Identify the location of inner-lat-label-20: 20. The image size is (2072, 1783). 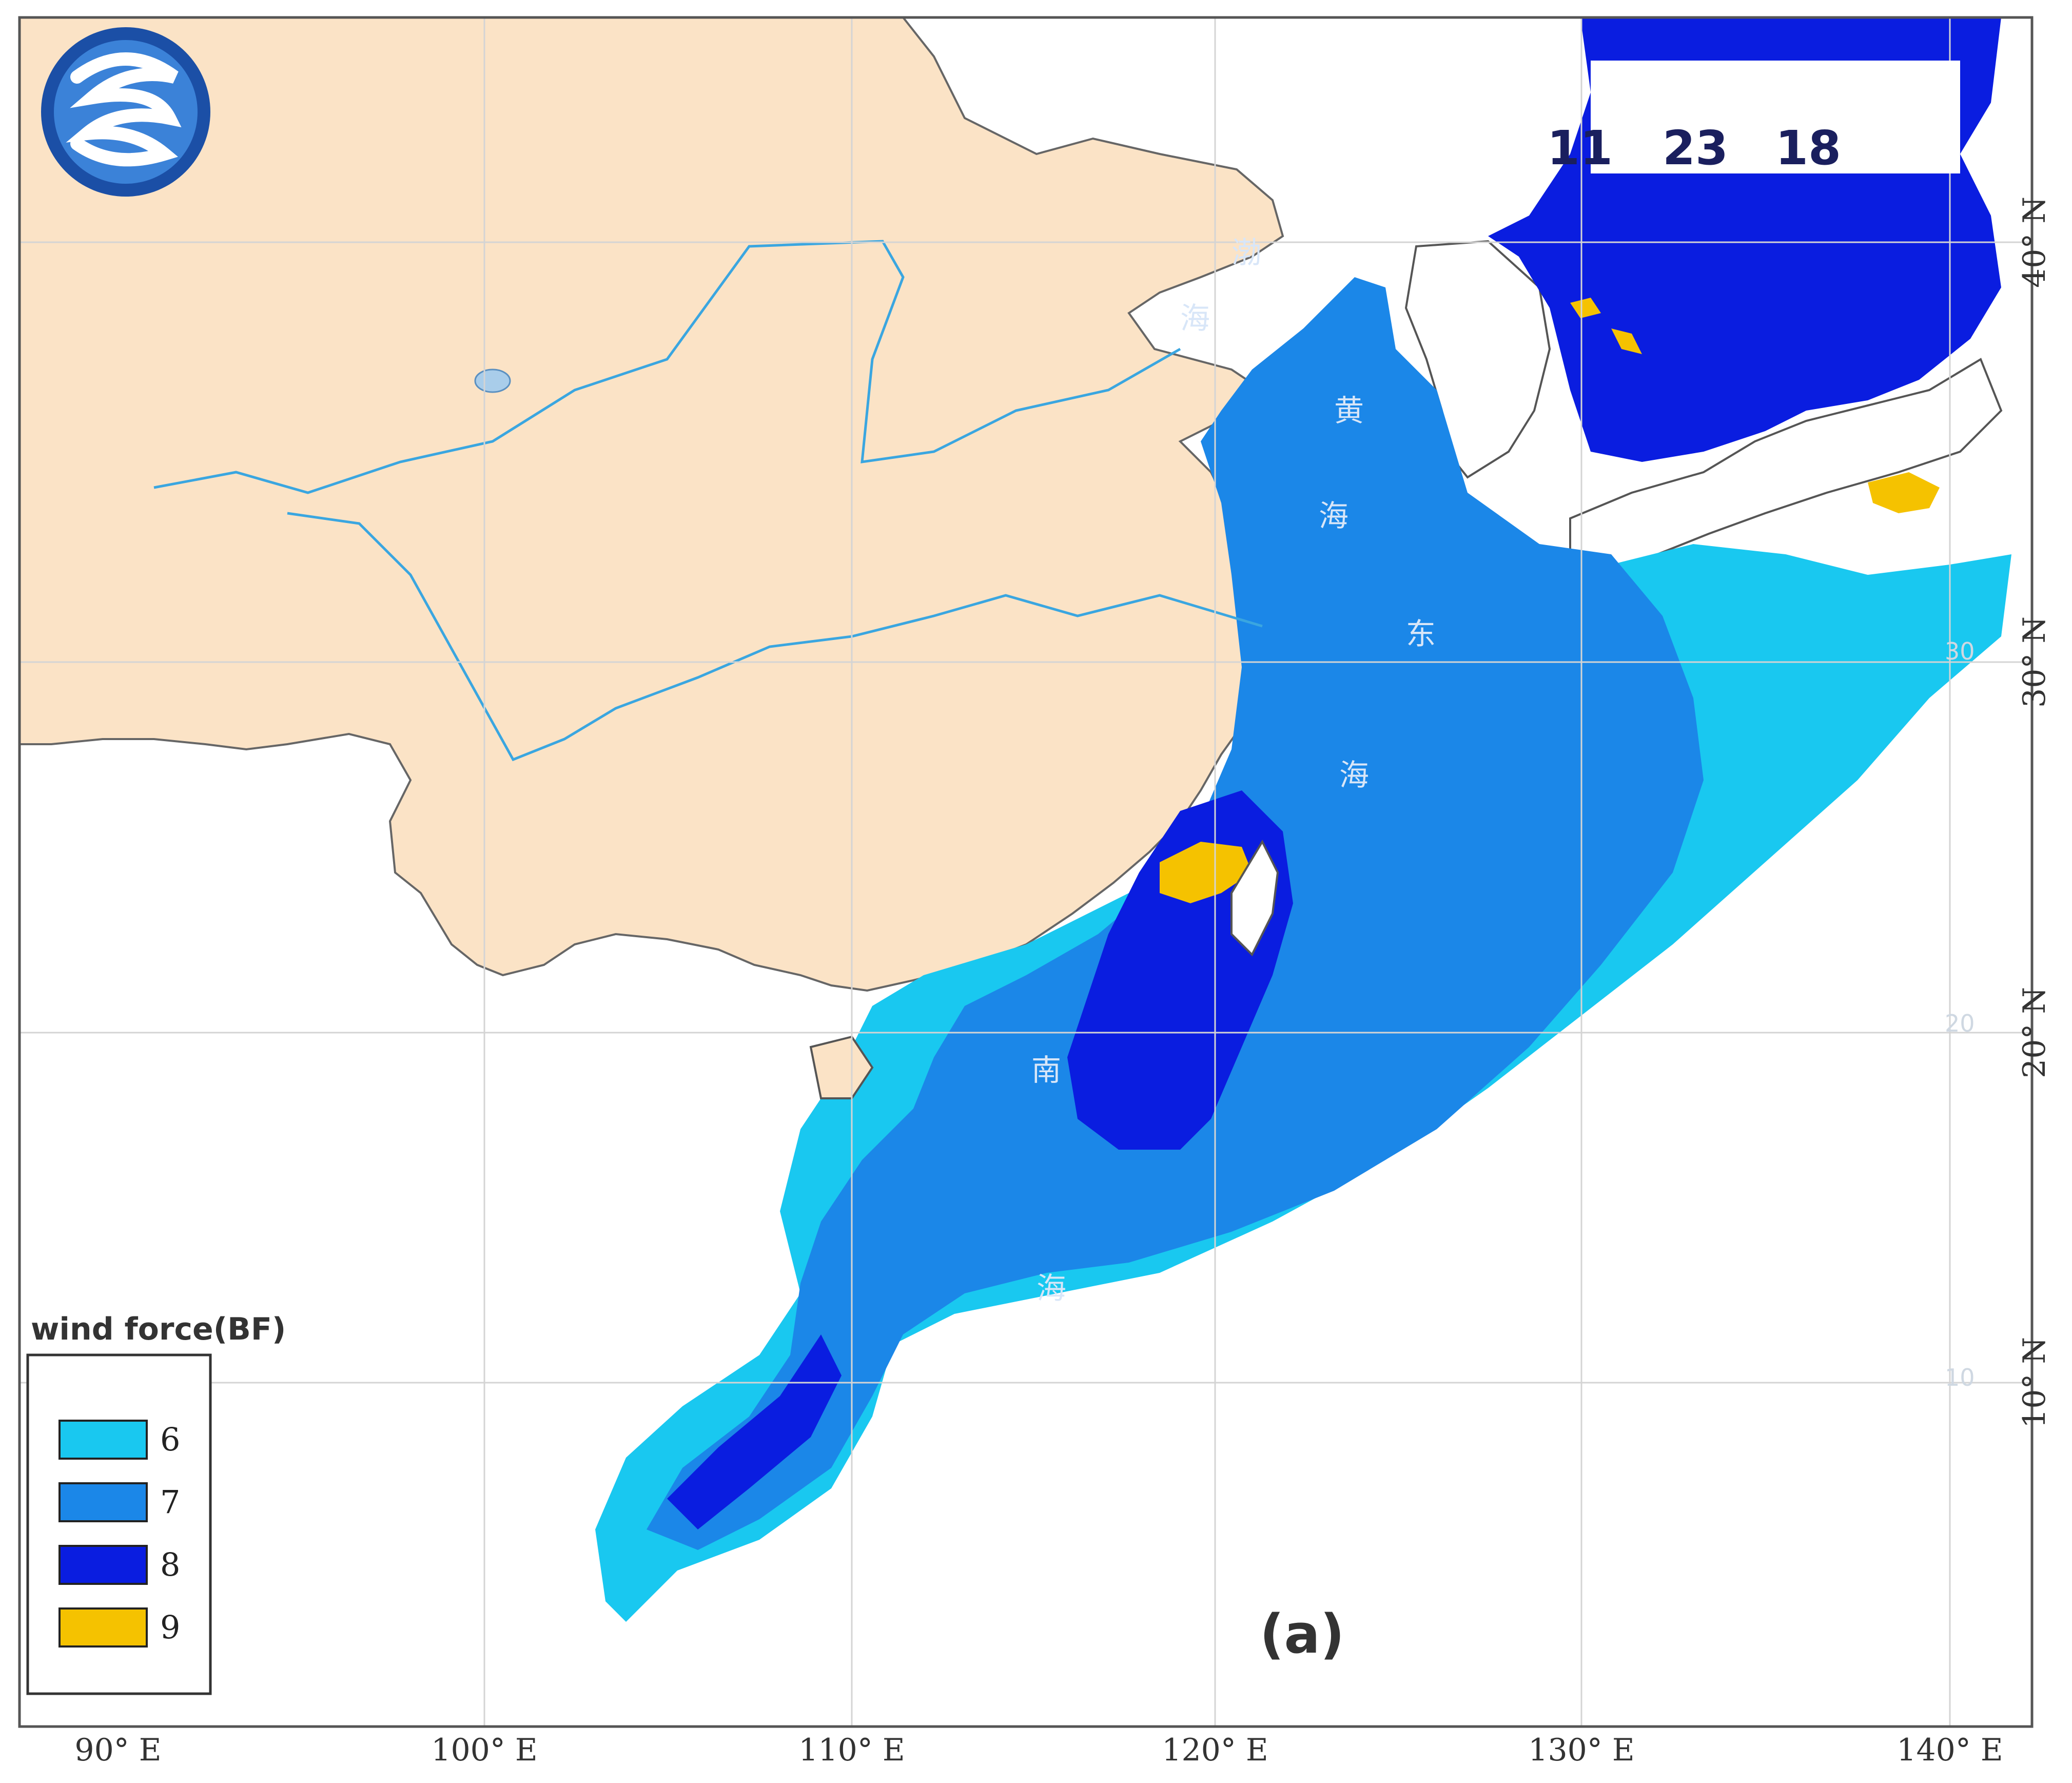
(1960, 1023).